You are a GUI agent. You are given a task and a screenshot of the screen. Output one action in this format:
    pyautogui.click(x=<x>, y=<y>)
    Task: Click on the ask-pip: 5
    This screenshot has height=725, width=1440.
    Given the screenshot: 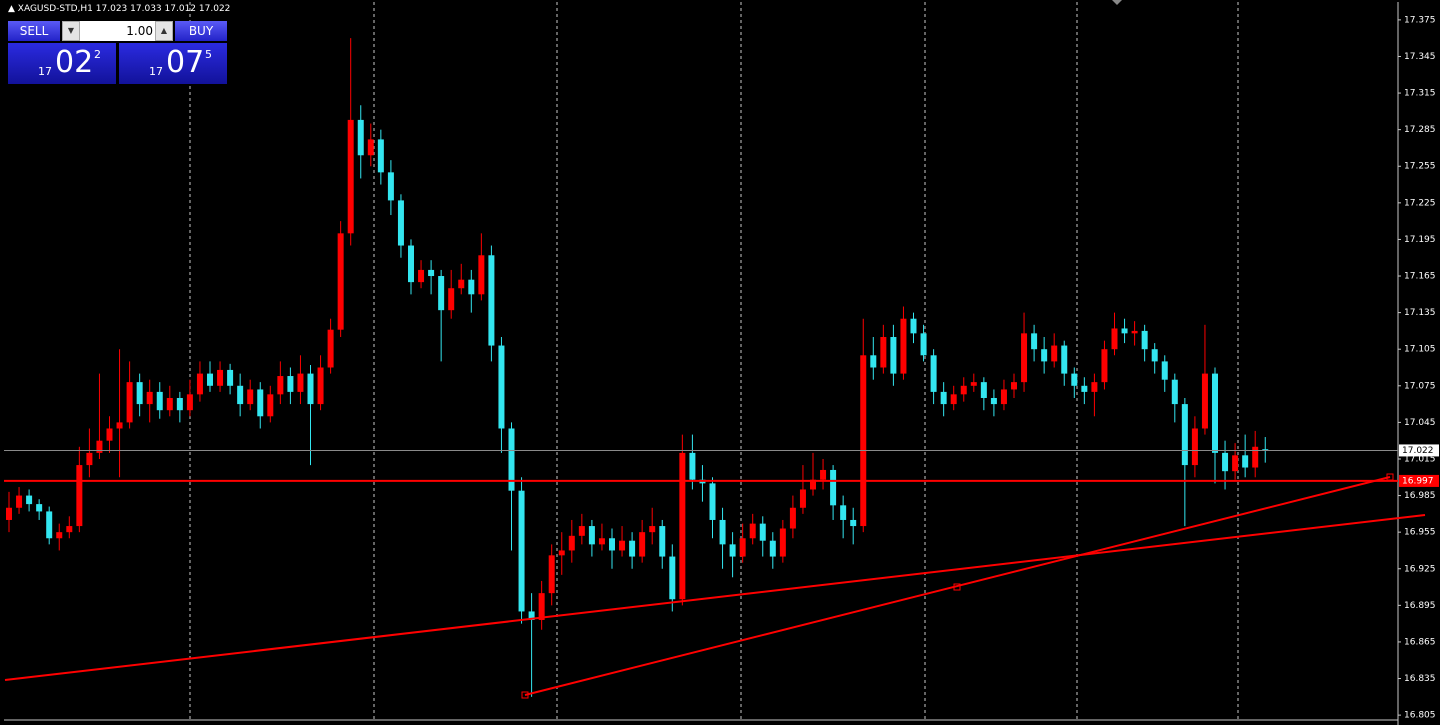 What is the action you would take?
    pyautogui.click(x=208, y=54)
    